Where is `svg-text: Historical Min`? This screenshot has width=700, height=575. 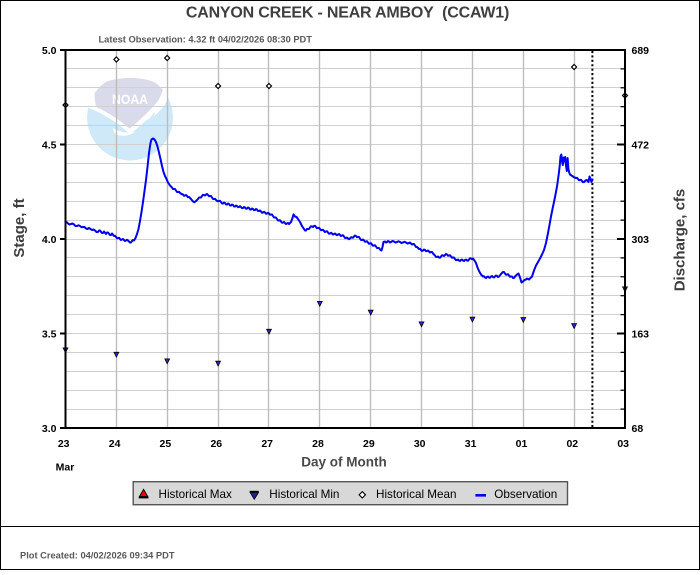 svg-text: Historical Min is located at coordinates (304, 494).